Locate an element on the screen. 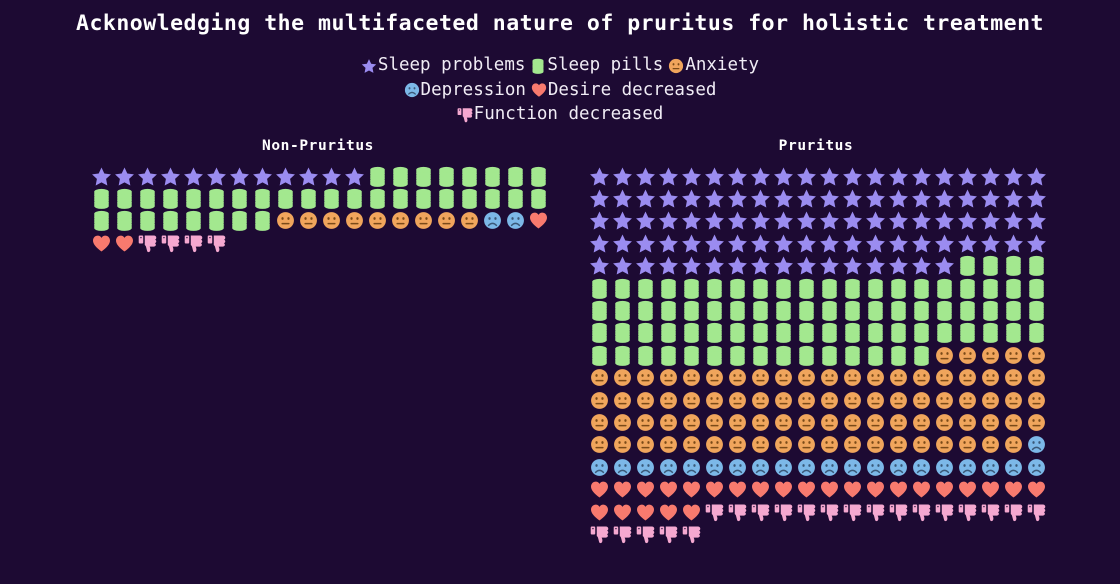 This screenshot has width=1120, height=584. legend-item-function-decreased: Function decreased is located at coordinates (560, 115).